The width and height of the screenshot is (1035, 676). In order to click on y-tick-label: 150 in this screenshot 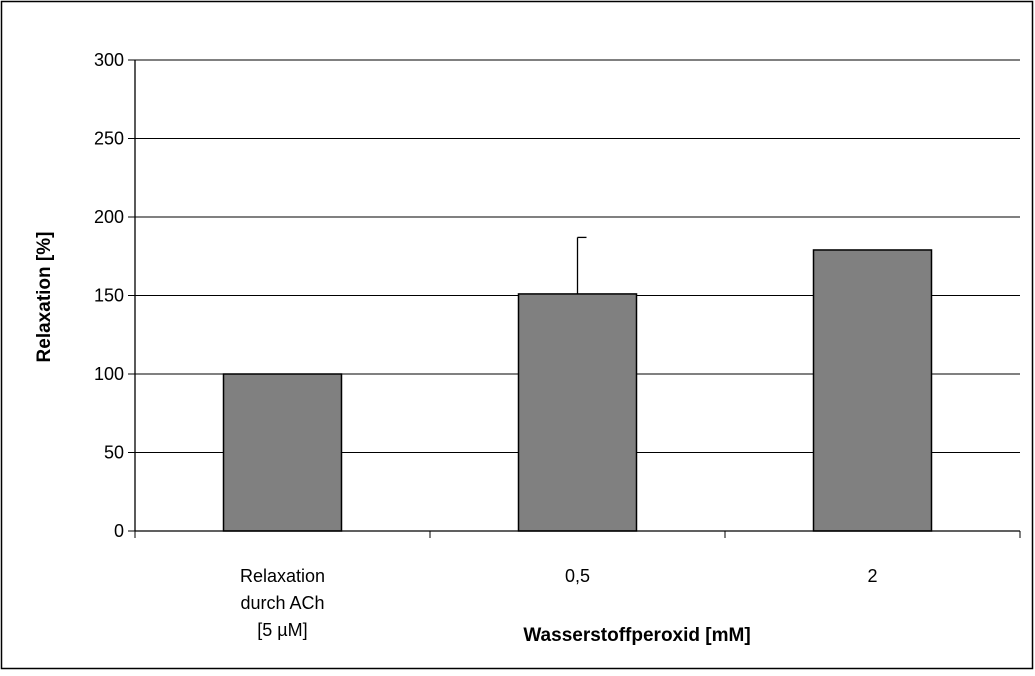, I will do `click(109, 296)`.